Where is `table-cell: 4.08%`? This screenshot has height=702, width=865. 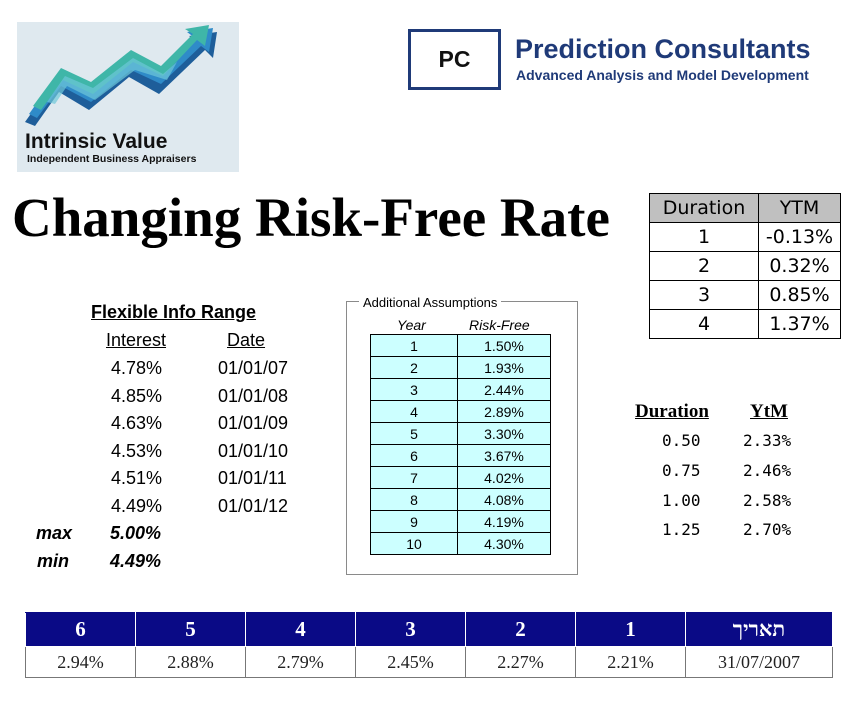 table-cell: 4.08% is located at coordinates (504, 499).